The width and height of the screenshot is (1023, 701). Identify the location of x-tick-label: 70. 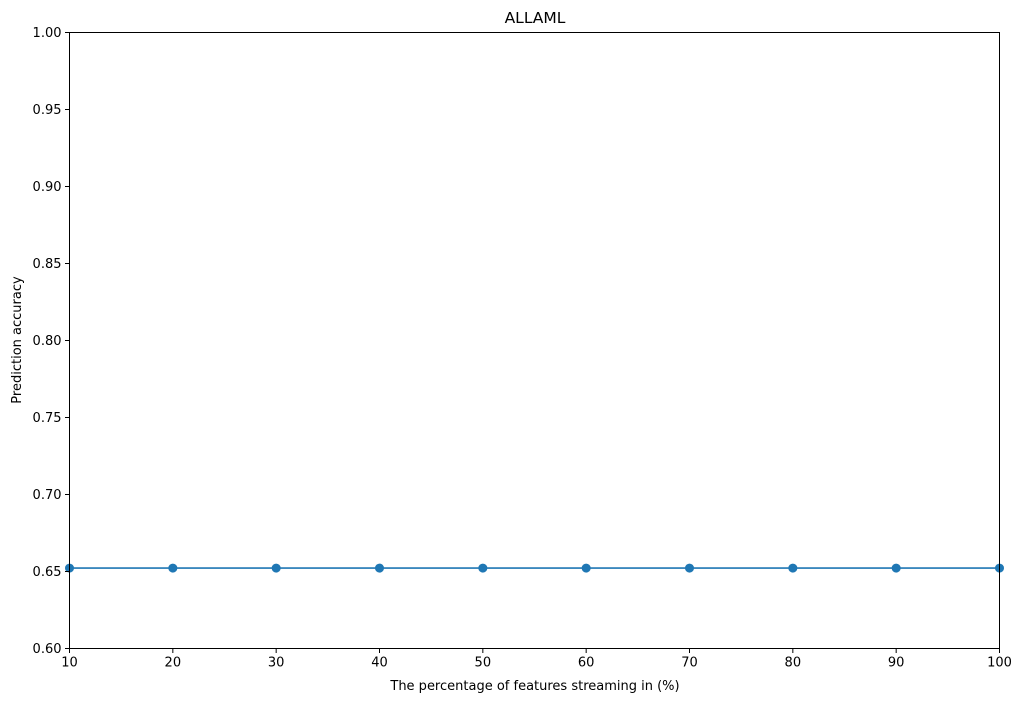
(689, 663).